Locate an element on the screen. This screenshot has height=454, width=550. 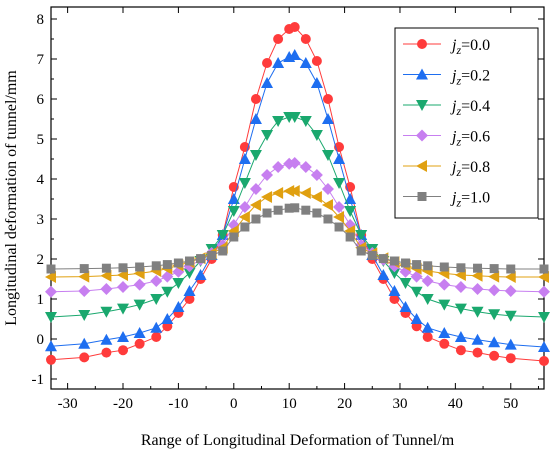
x-tick-label: 30 is located at coordinates (399, 404).